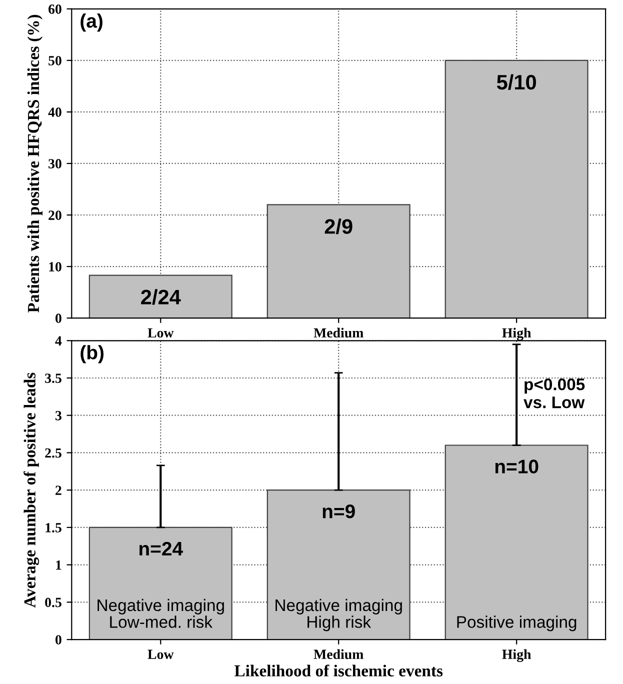  I want to click on y-tick-label: 2.5, so click(53, 453).